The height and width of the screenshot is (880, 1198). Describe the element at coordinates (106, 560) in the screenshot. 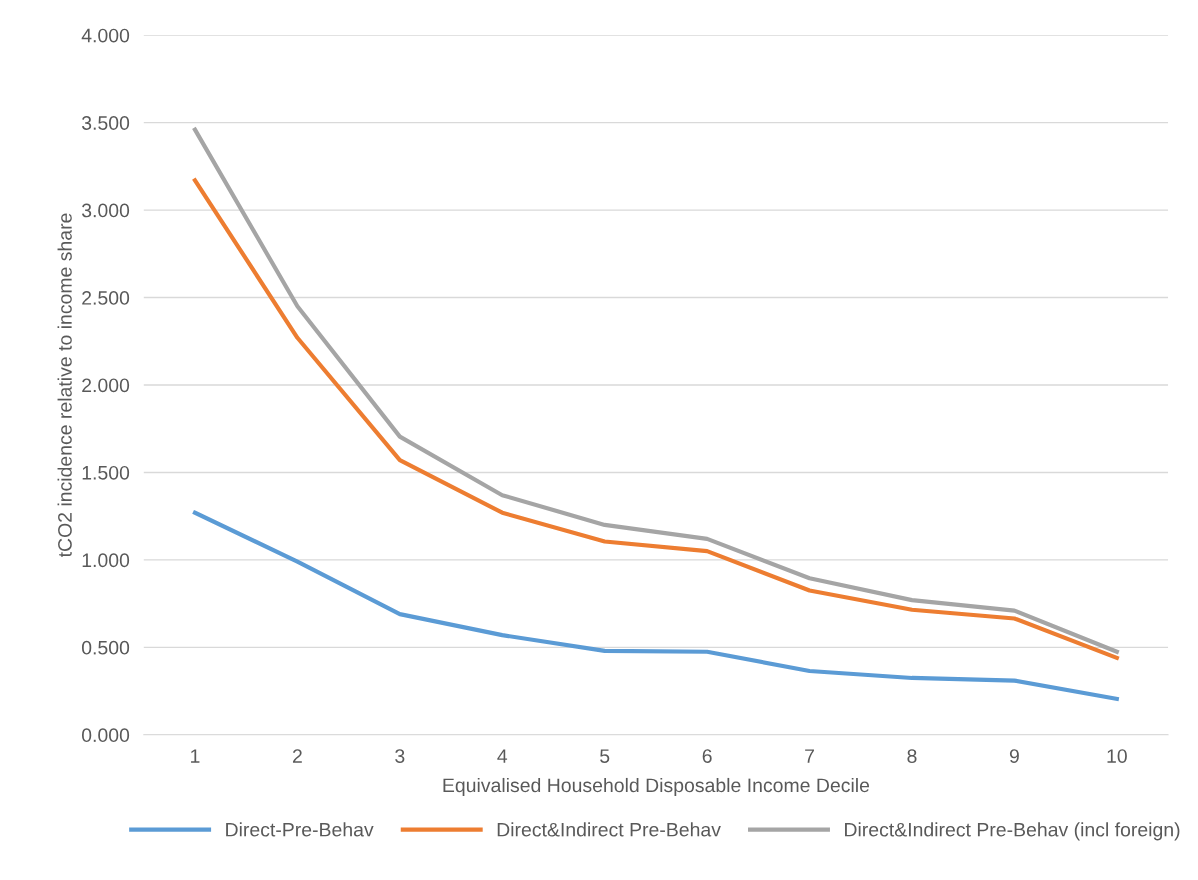

I see `y-tick-label: 1.000` at that location.